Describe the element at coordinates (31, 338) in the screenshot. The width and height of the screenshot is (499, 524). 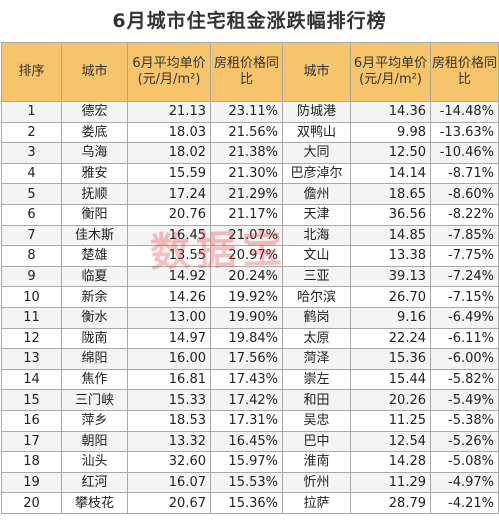
I see `cell-rank: 12` at that location.